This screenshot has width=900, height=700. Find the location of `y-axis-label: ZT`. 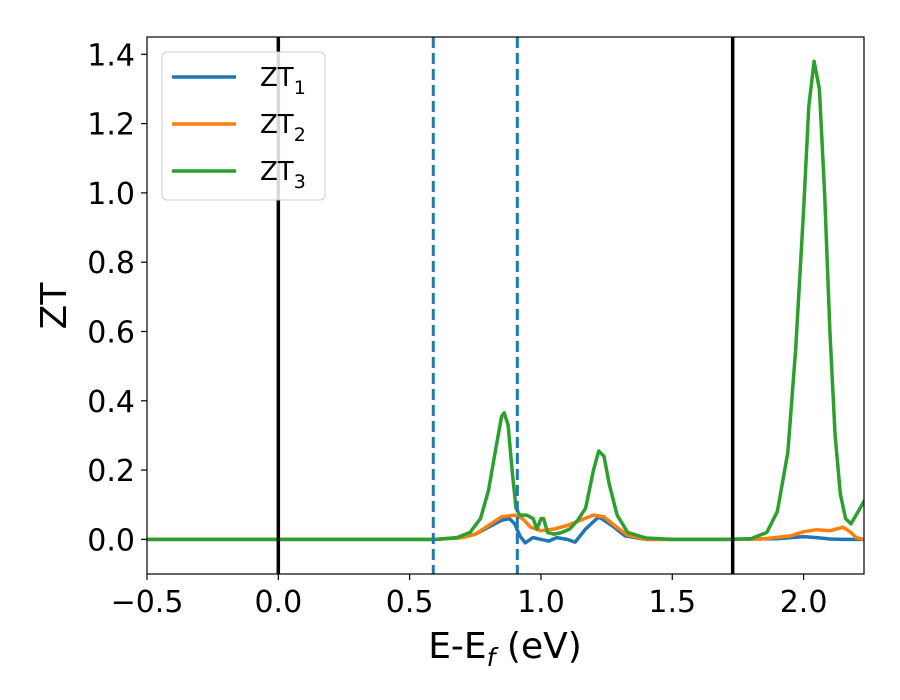

y-axis-label: ZT is located at coordinates (54, 306).